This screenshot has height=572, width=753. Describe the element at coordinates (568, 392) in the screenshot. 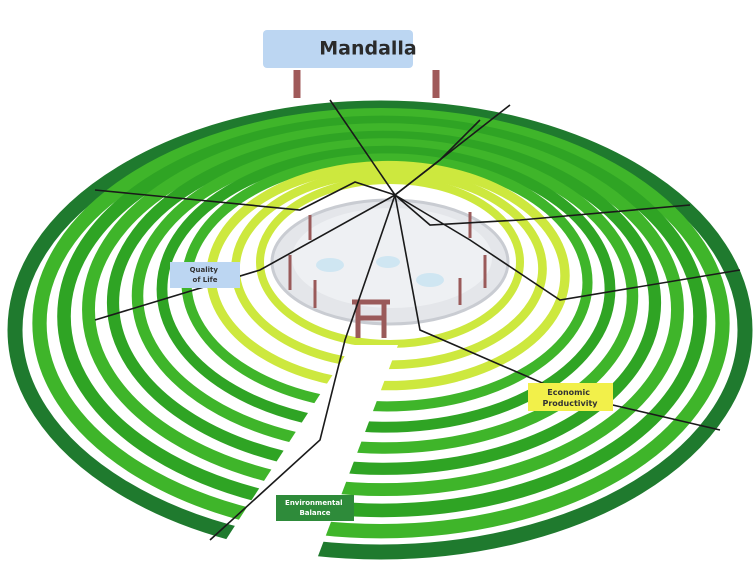

I see `label-line: Economic` at that location.